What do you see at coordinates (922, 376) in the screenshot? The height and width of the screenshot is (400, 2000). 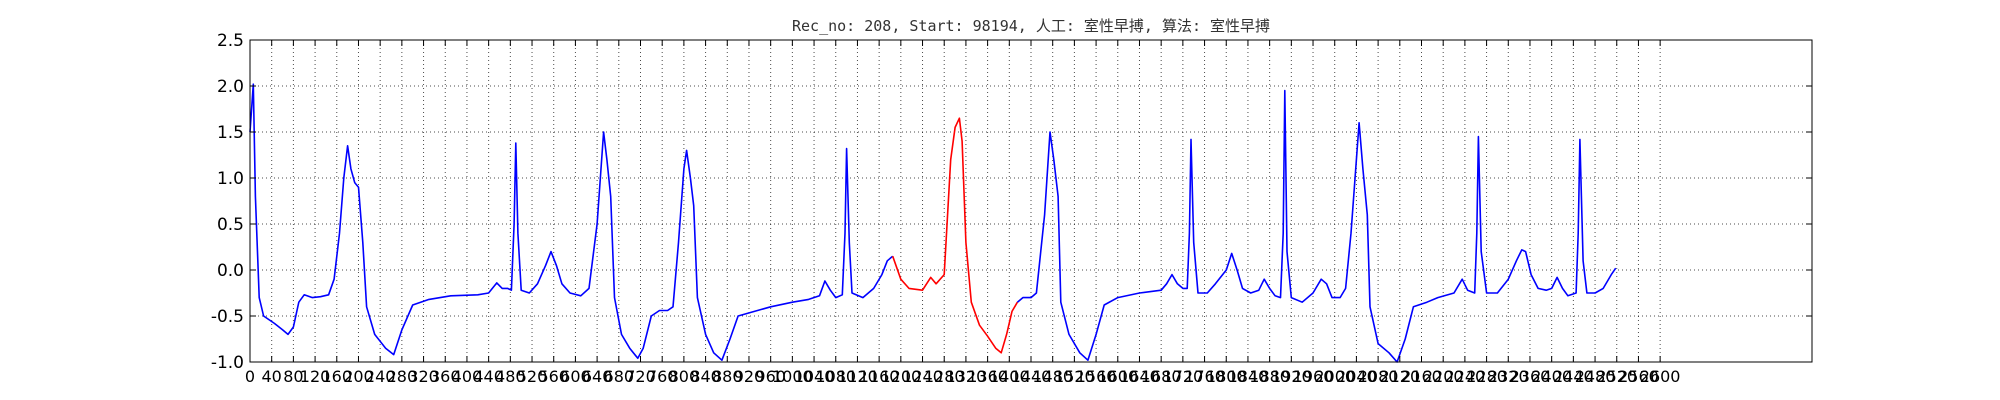 I see `x-tick-label: 1240` at bounding box center [922, 376].